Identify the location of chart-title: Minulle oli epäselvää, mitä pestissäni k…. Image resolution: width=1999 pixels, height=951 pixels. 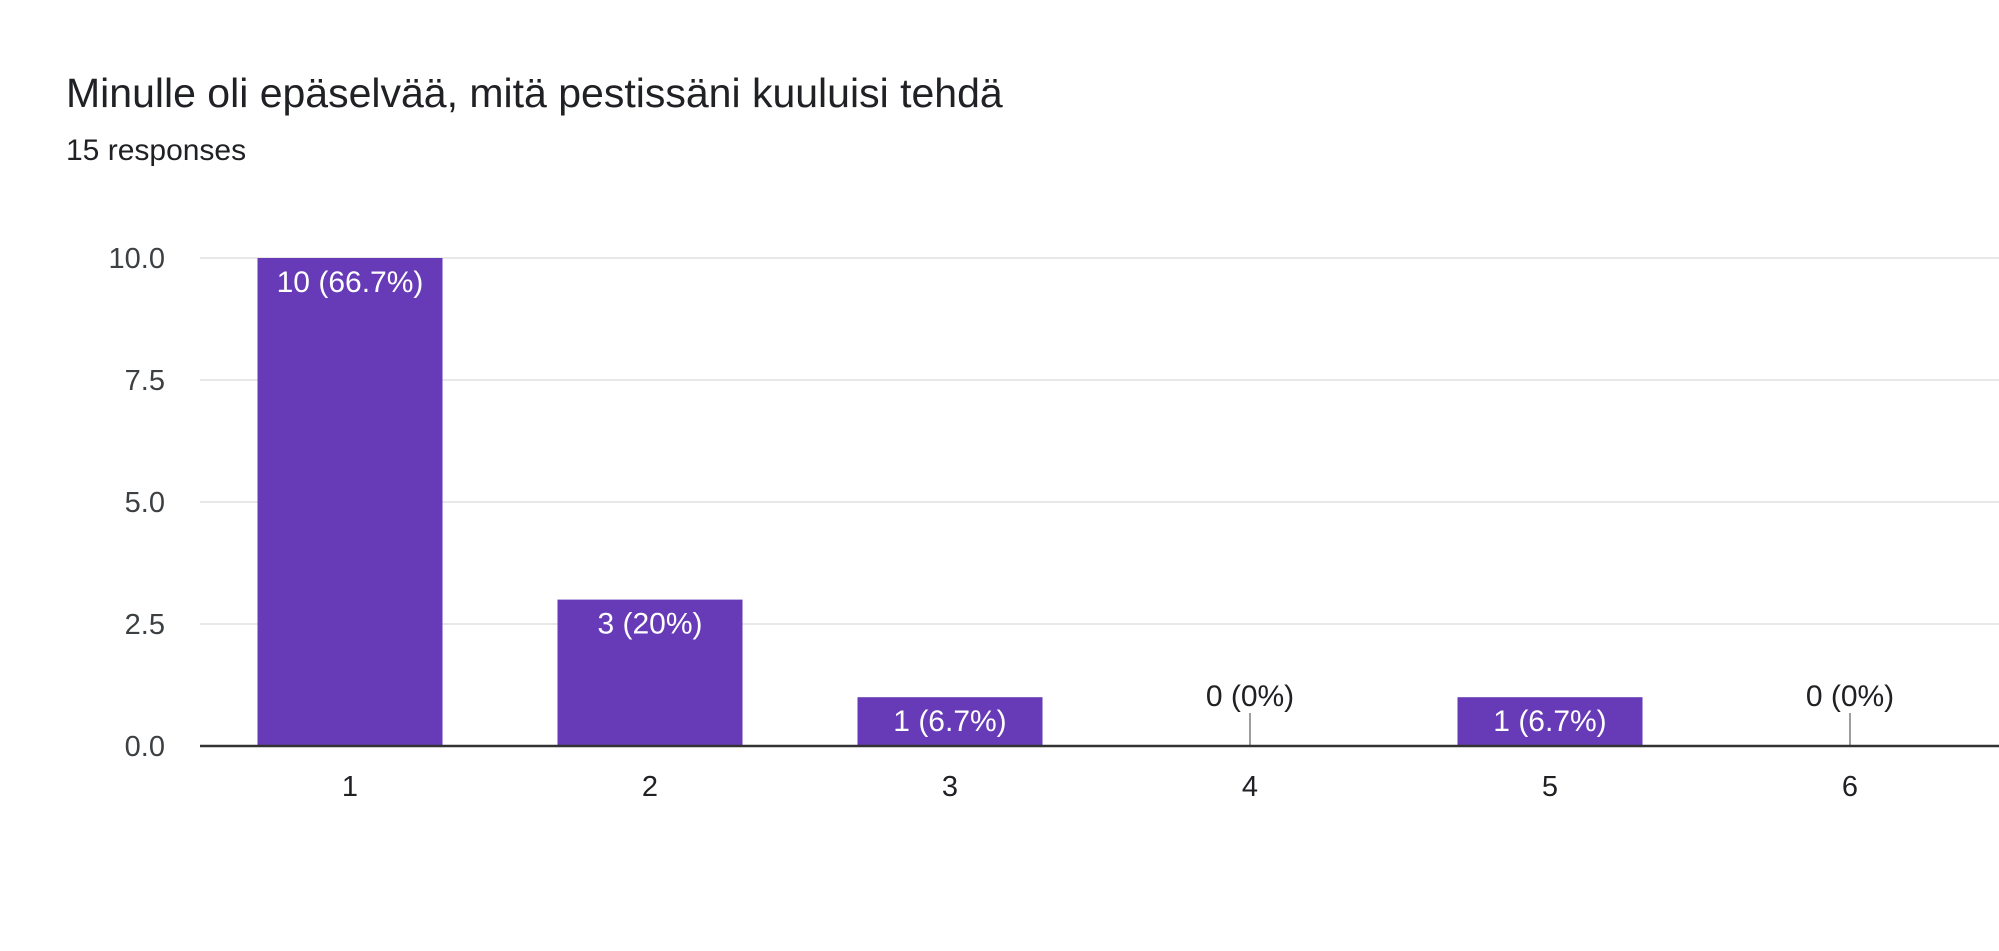
(534, 93).